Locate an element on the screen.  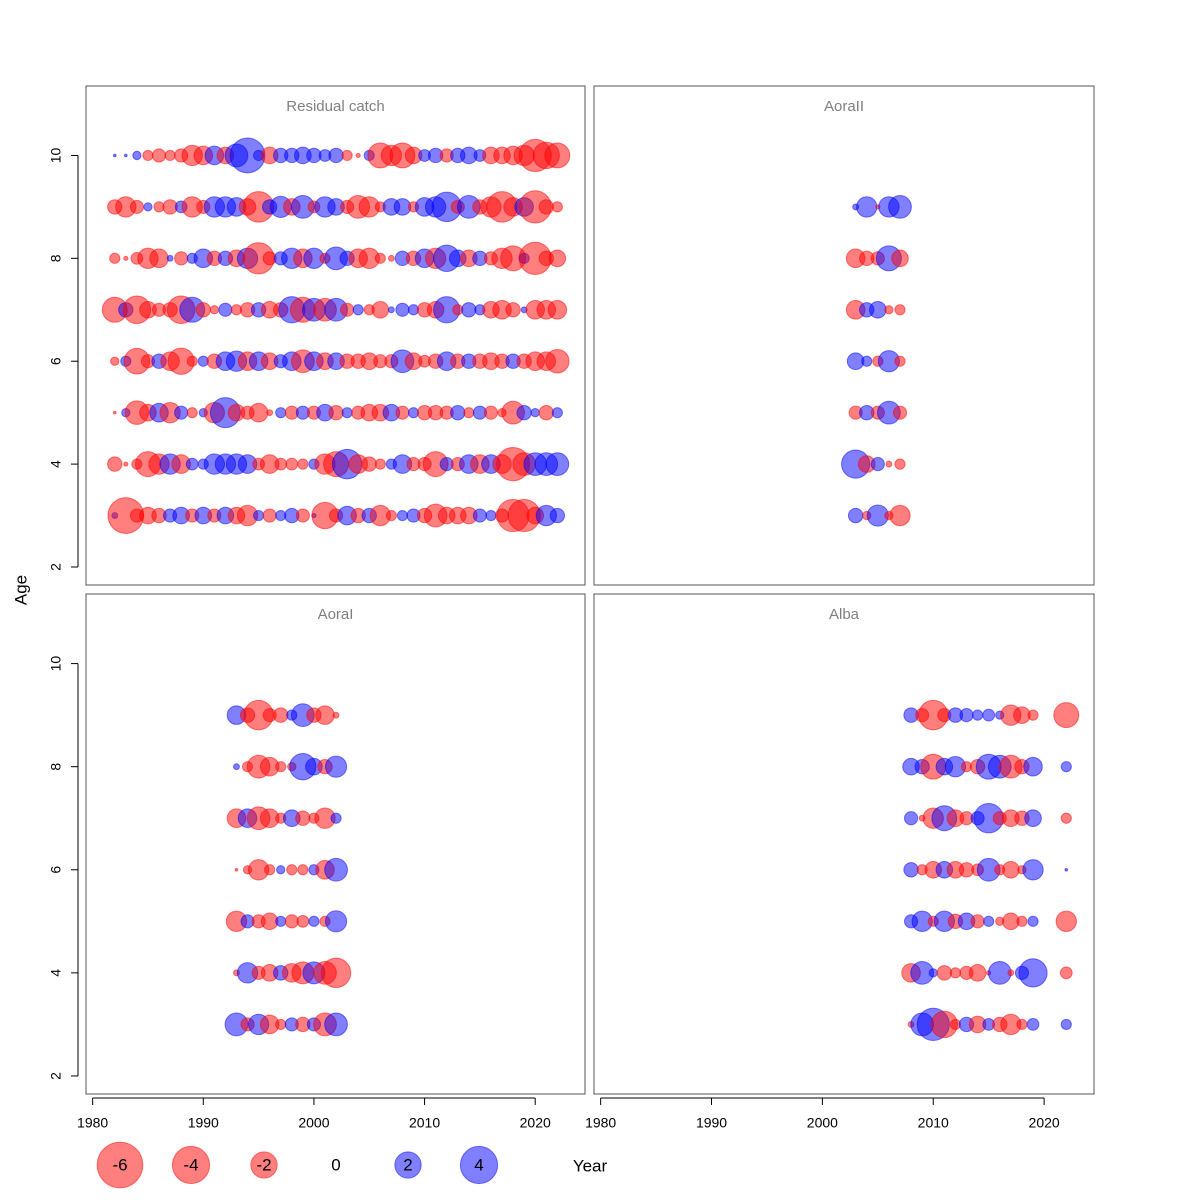
legend-label: 0 is located at coordinates (335, 1164).